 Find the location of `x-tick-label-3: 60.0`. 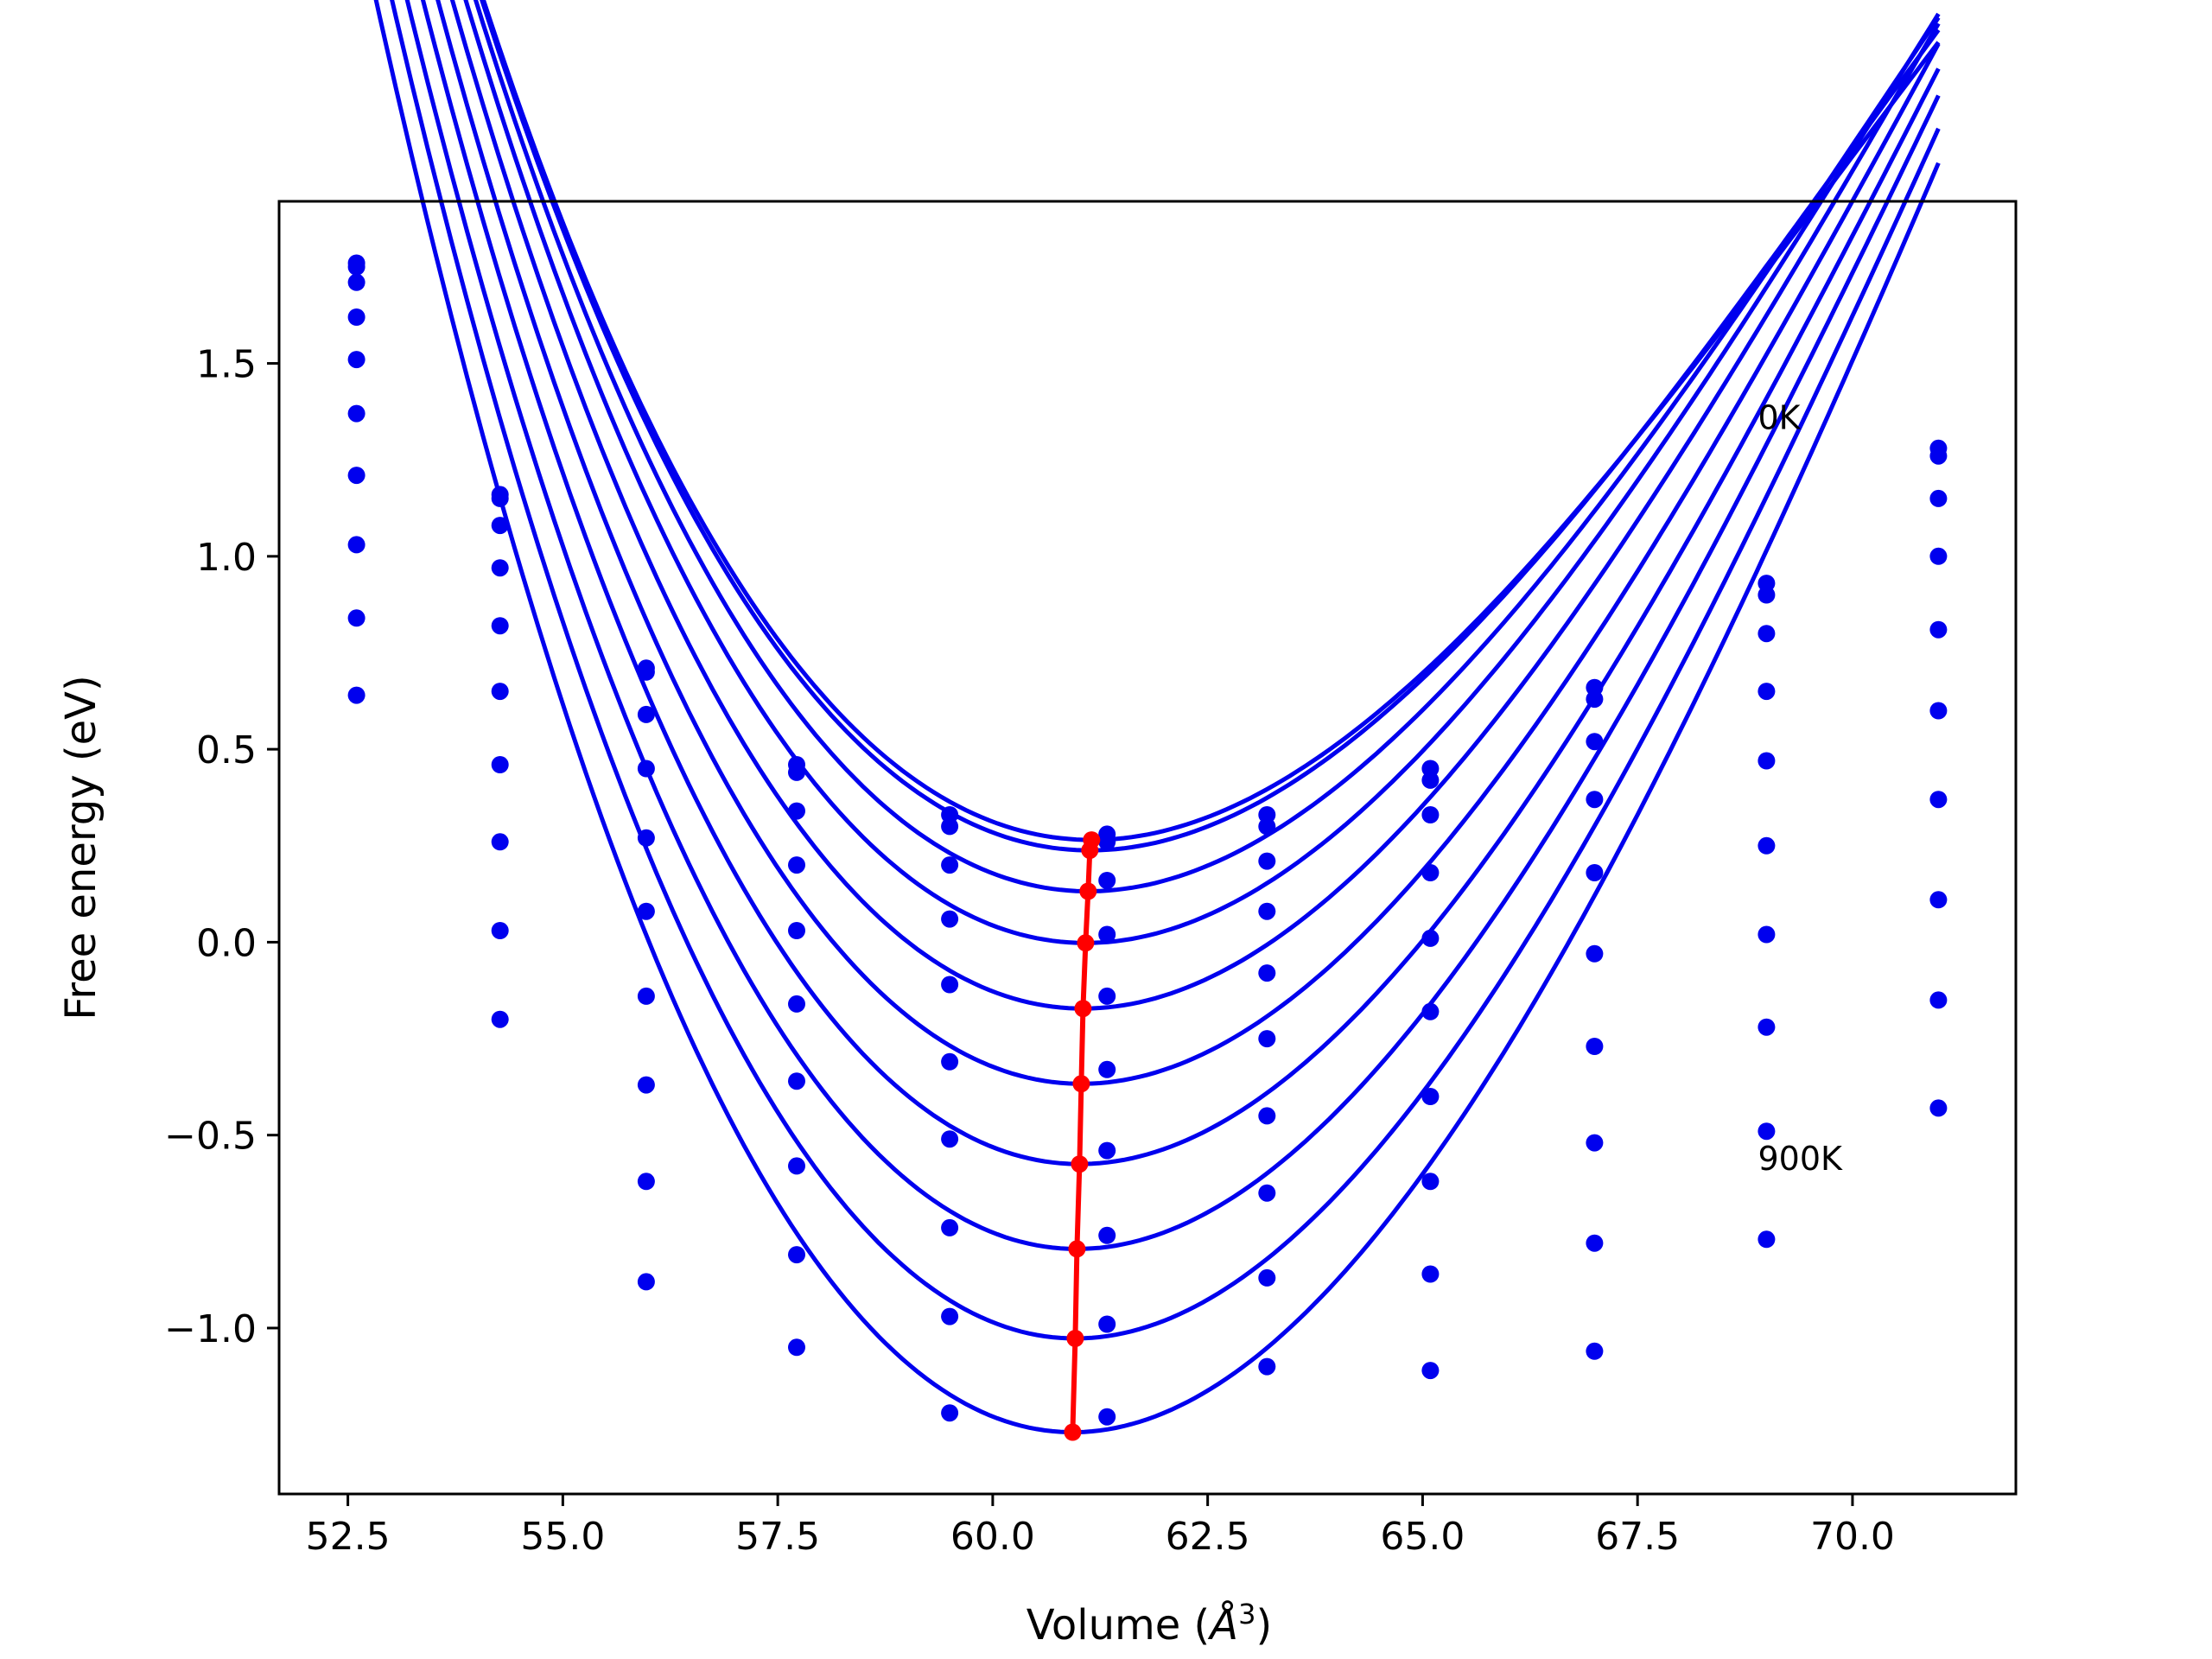

x-tick-label-3: 60.0 is located at coordinates (992, 1537).